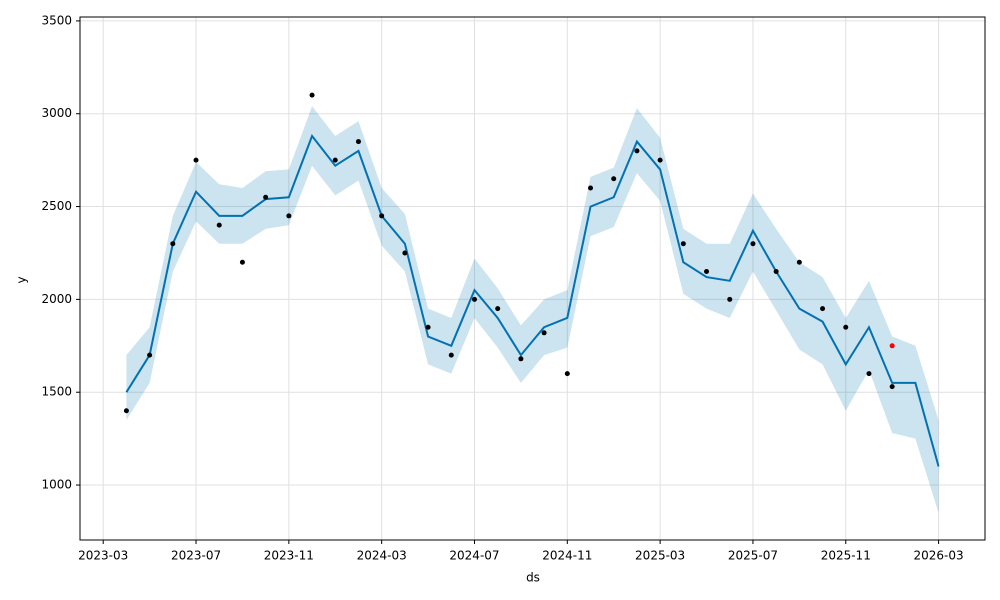  What do you see at coordinates (196, 556) in the screenshot?
I see `x-tick-label: 2023-07` at bounding box center [196, 556].